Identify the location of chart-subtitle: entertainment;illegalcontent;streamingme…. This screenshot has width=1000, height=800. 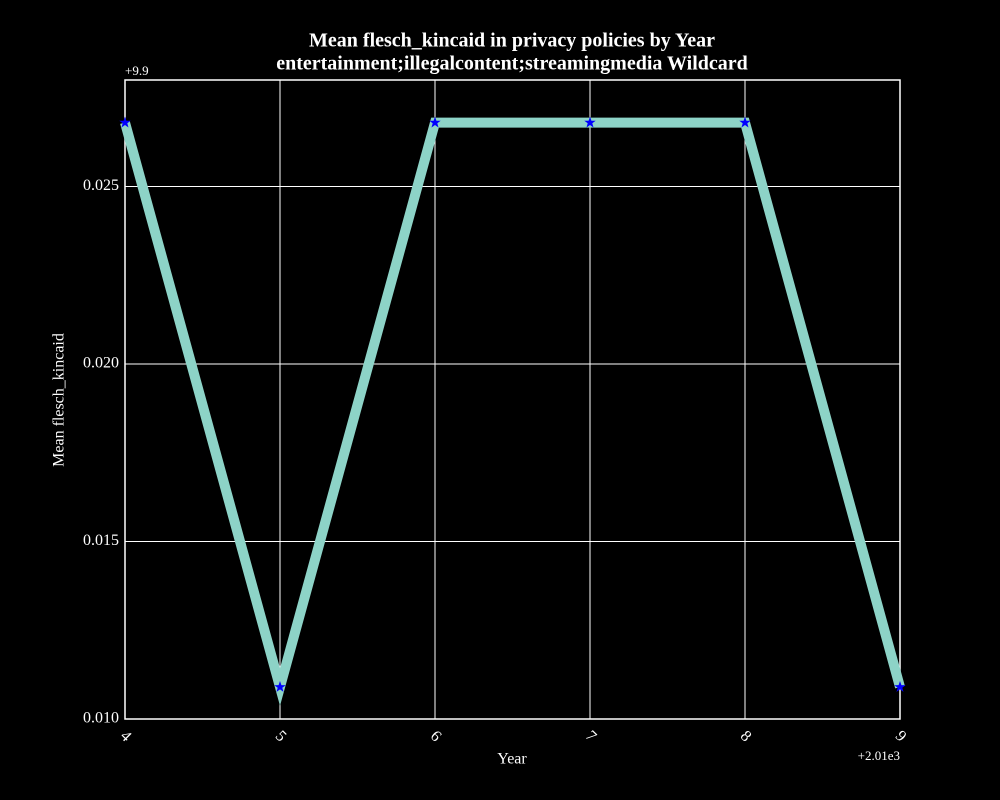
(512, 64).